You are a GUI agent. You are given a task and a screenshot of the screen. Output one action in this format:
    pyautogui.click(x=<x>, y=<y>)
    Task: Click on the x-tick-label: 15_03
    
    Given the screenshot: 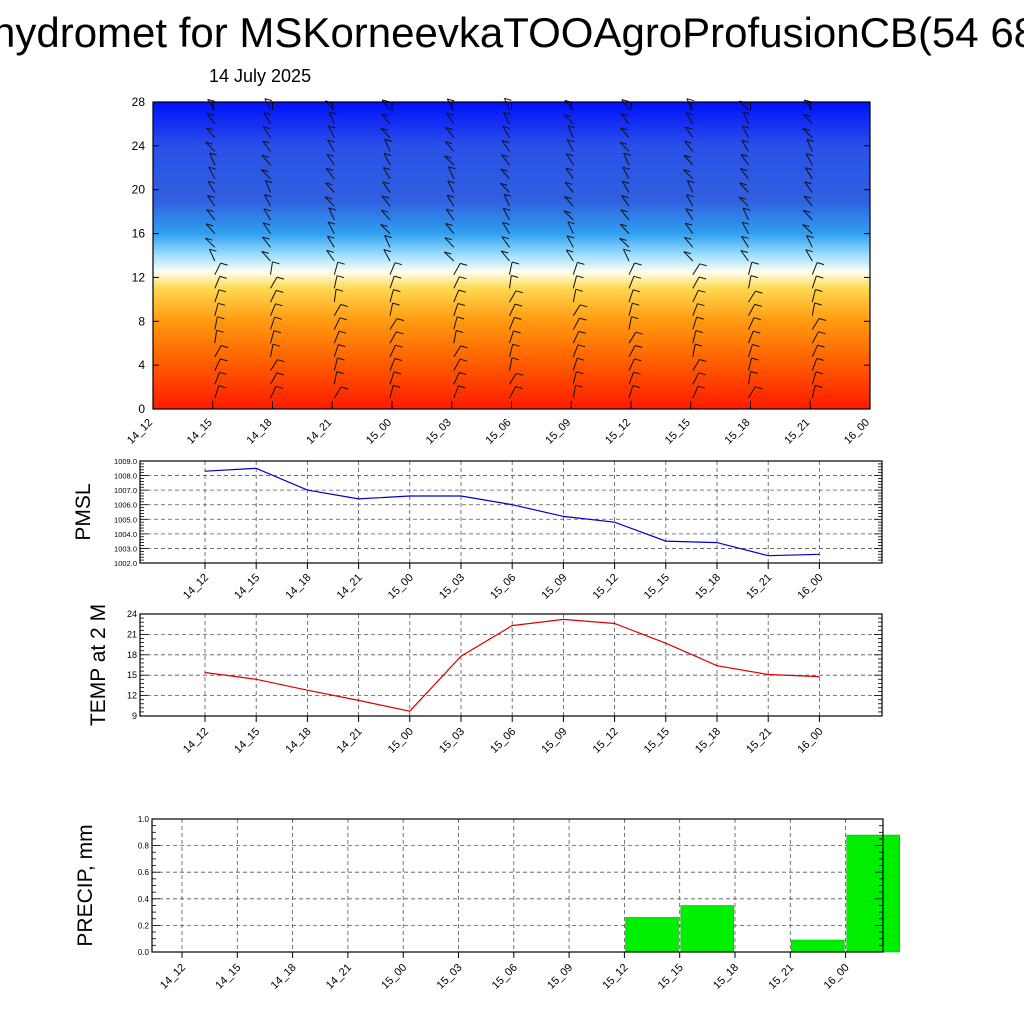 What is the action you would take?
    pyautogui.click(x=452, y=587)
    